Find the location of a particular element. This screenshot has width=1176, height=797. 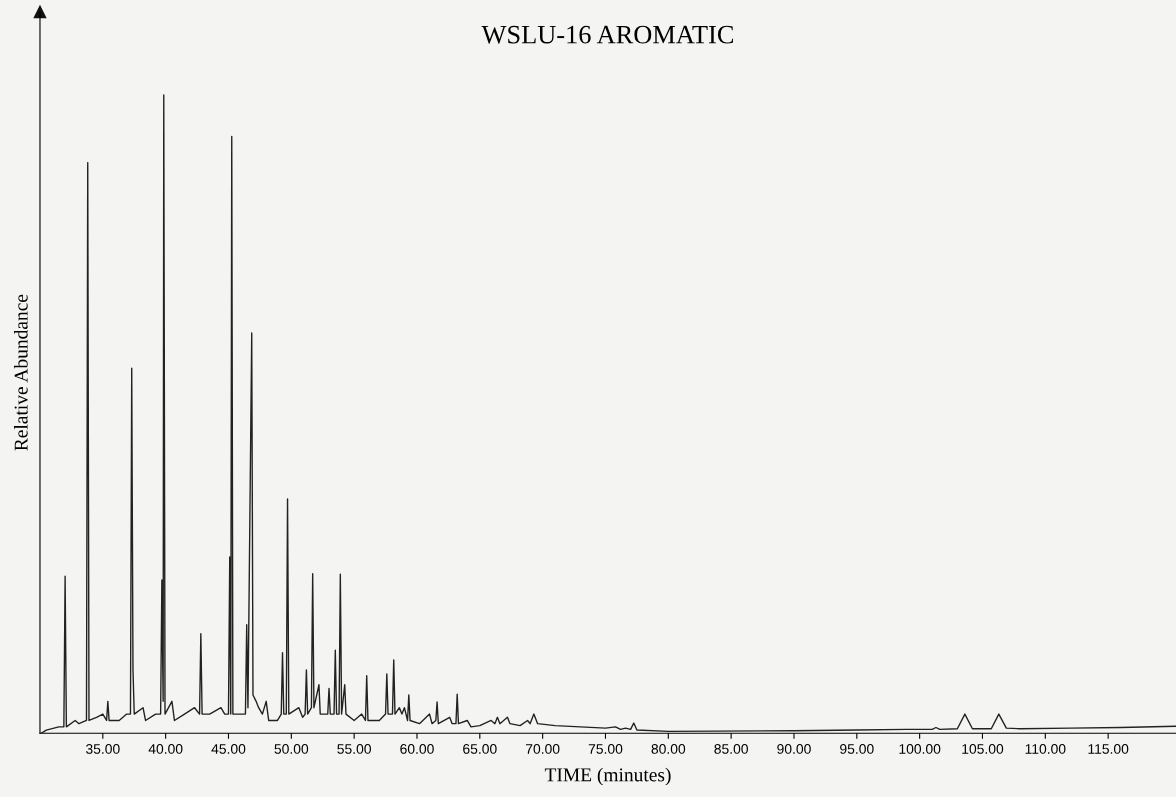

x-tick-label: 80.00 is located at coordinates (668, 749).